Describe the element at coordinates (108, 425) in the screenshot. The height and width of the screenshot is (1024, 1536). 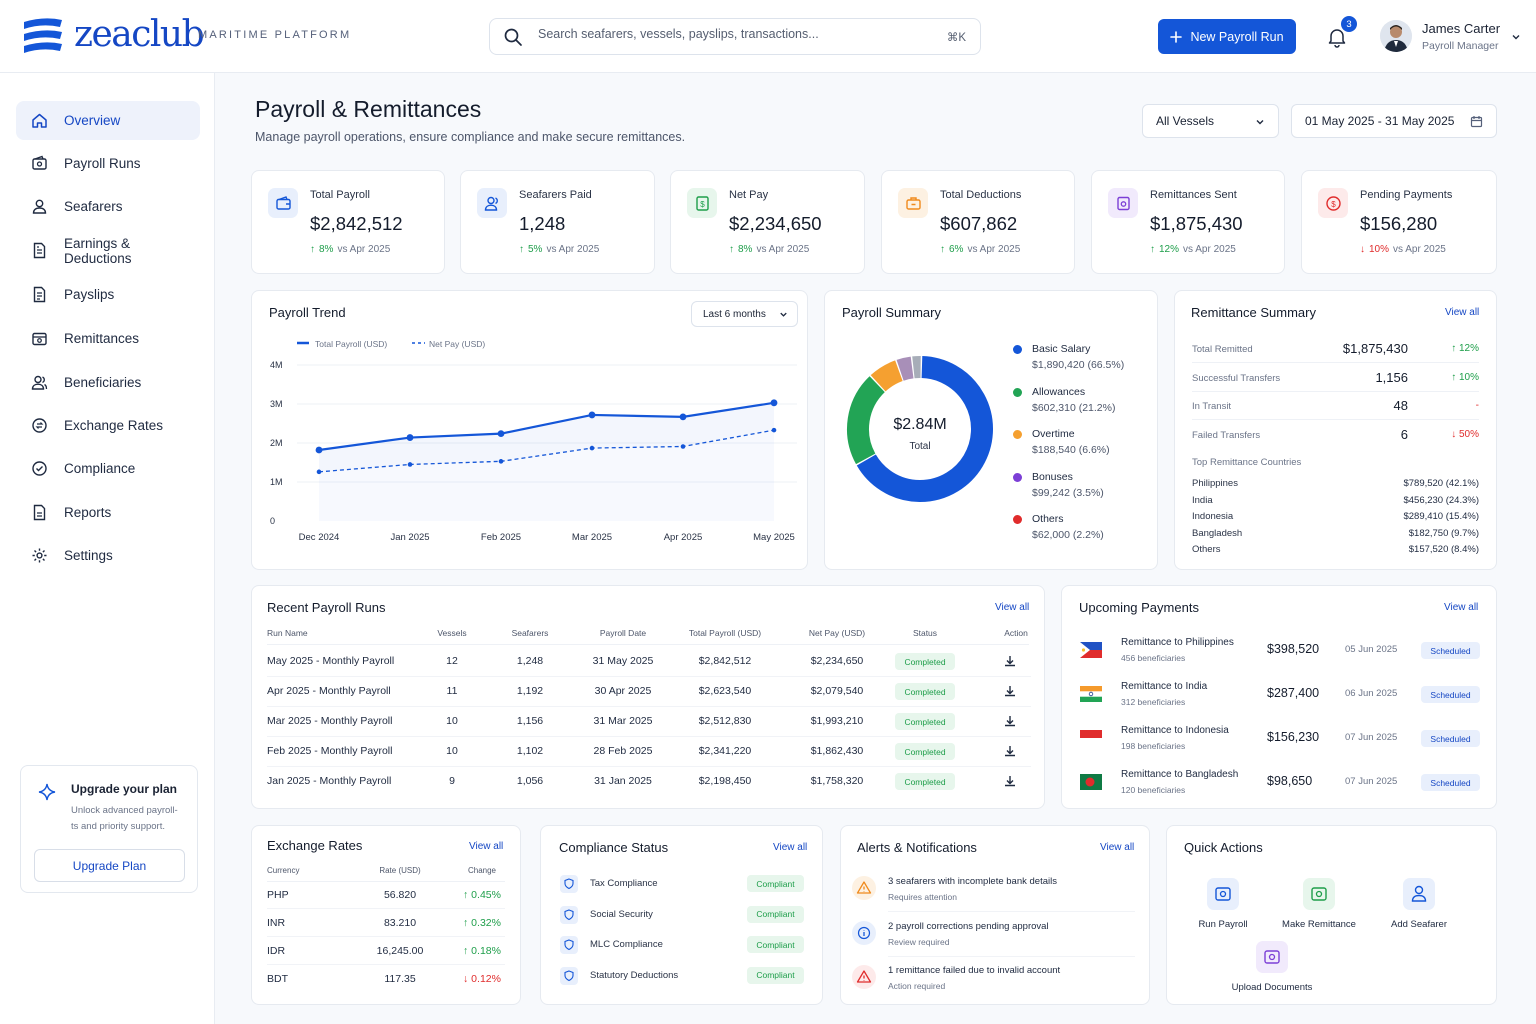
I see `sidebar-item-exchange-rates: Exchange Rates` at that location.